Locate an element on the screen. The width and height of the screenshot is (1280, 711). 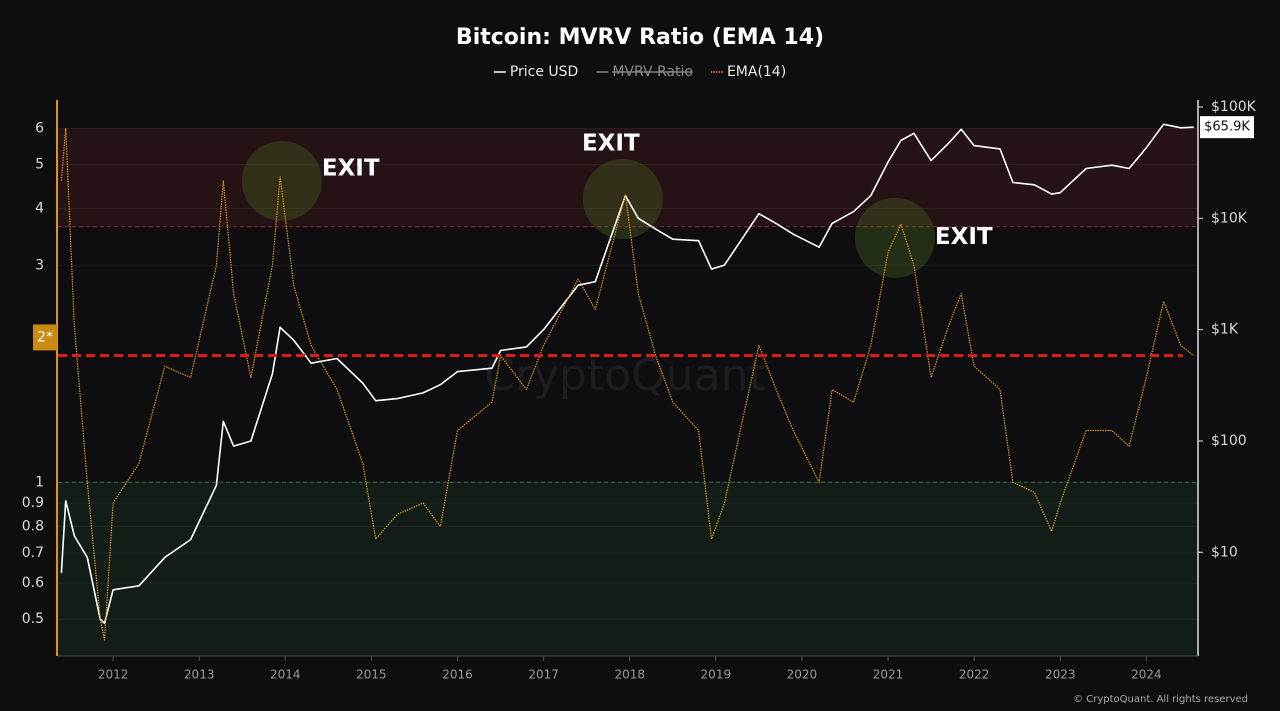
x-tick-label: 2014 is located at coordinates (285, 675).